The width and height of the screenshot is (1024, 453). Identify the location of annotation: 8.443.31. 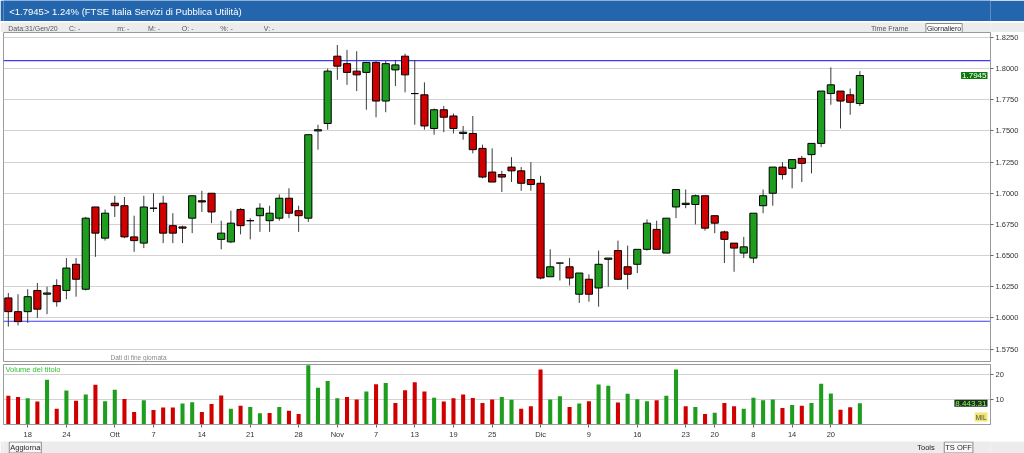
(971, 403).